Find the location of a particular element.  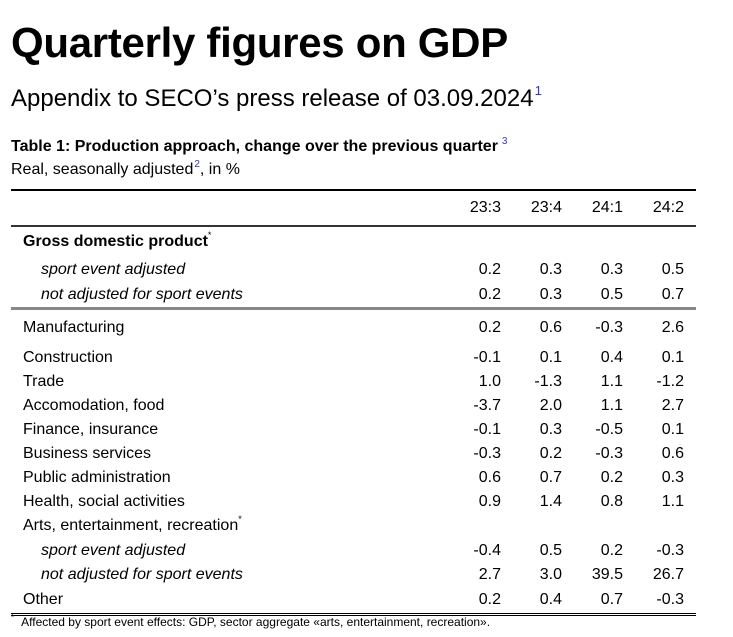

arts-label-text: Arts, entertainment, recreation is located at coordinates (131, 525).